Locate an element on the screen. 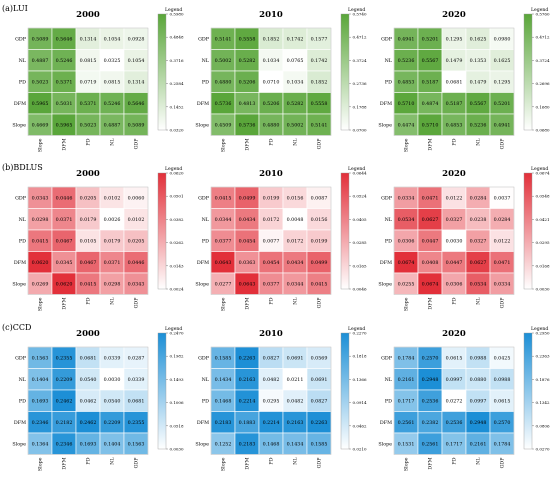  cell-value: 0.0334 is located at coordinates (502, 284).